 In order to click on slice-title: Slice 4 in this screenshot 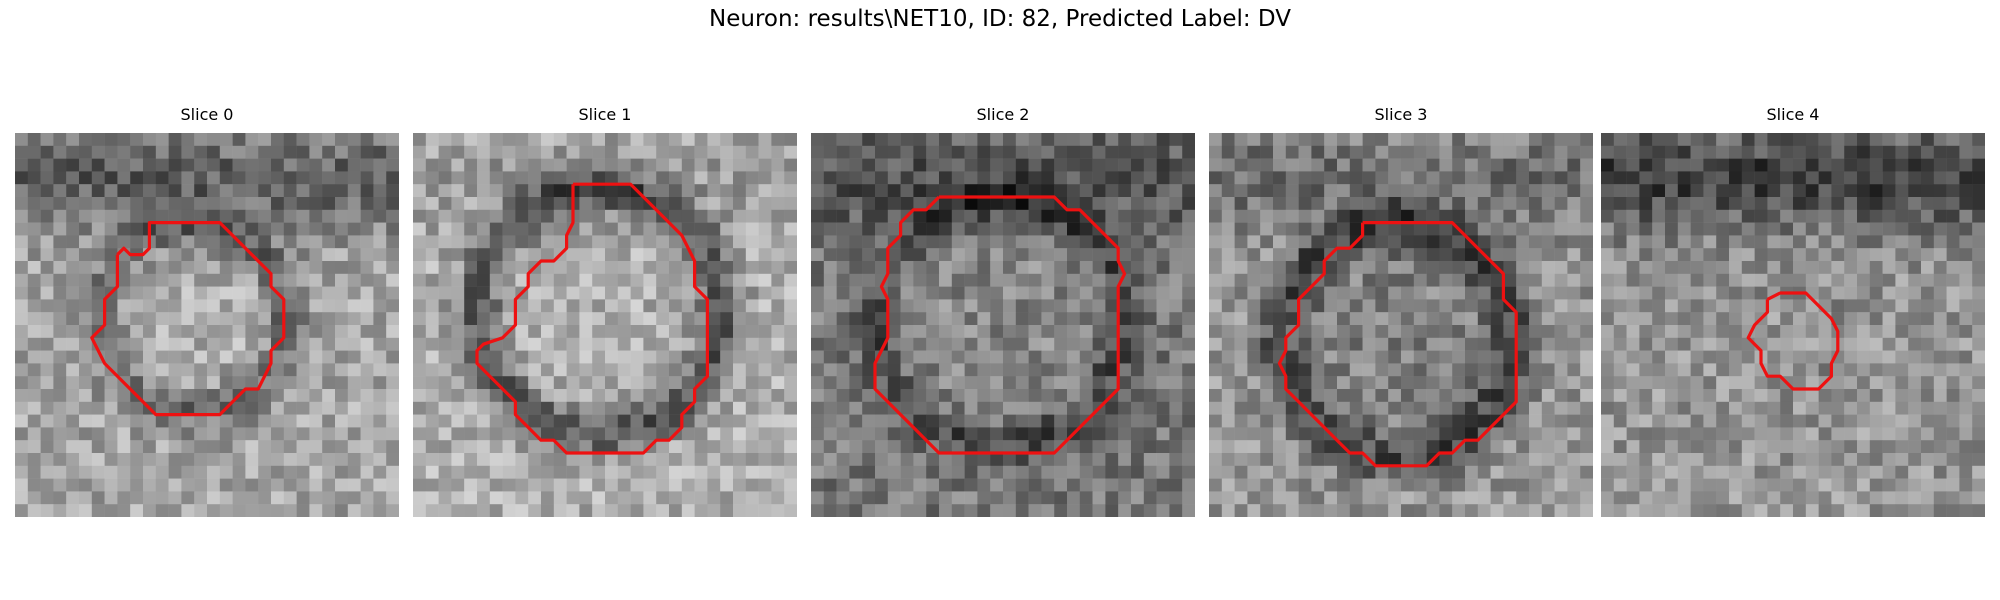, I will do `click(1793, 114)`.